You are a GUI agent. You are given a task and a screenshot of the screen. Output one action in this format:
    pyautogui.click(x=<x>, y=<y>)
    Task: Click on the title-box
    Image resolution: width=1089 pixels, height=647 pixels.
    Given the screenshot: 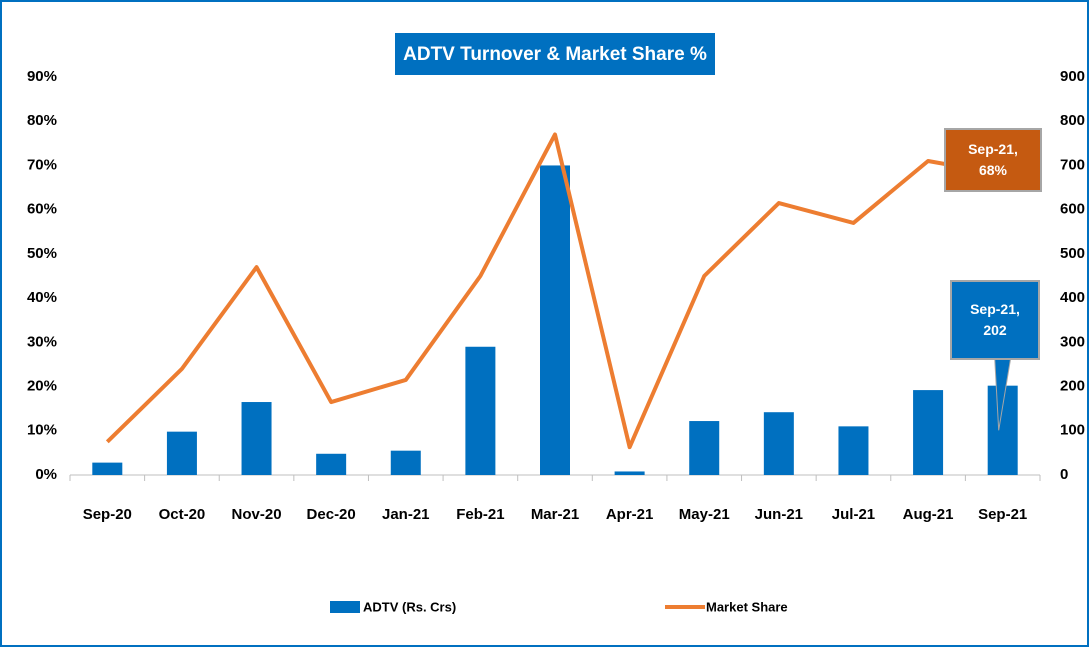 What is the action you would take?
    pyautogui.click(x=555, y=54)
    